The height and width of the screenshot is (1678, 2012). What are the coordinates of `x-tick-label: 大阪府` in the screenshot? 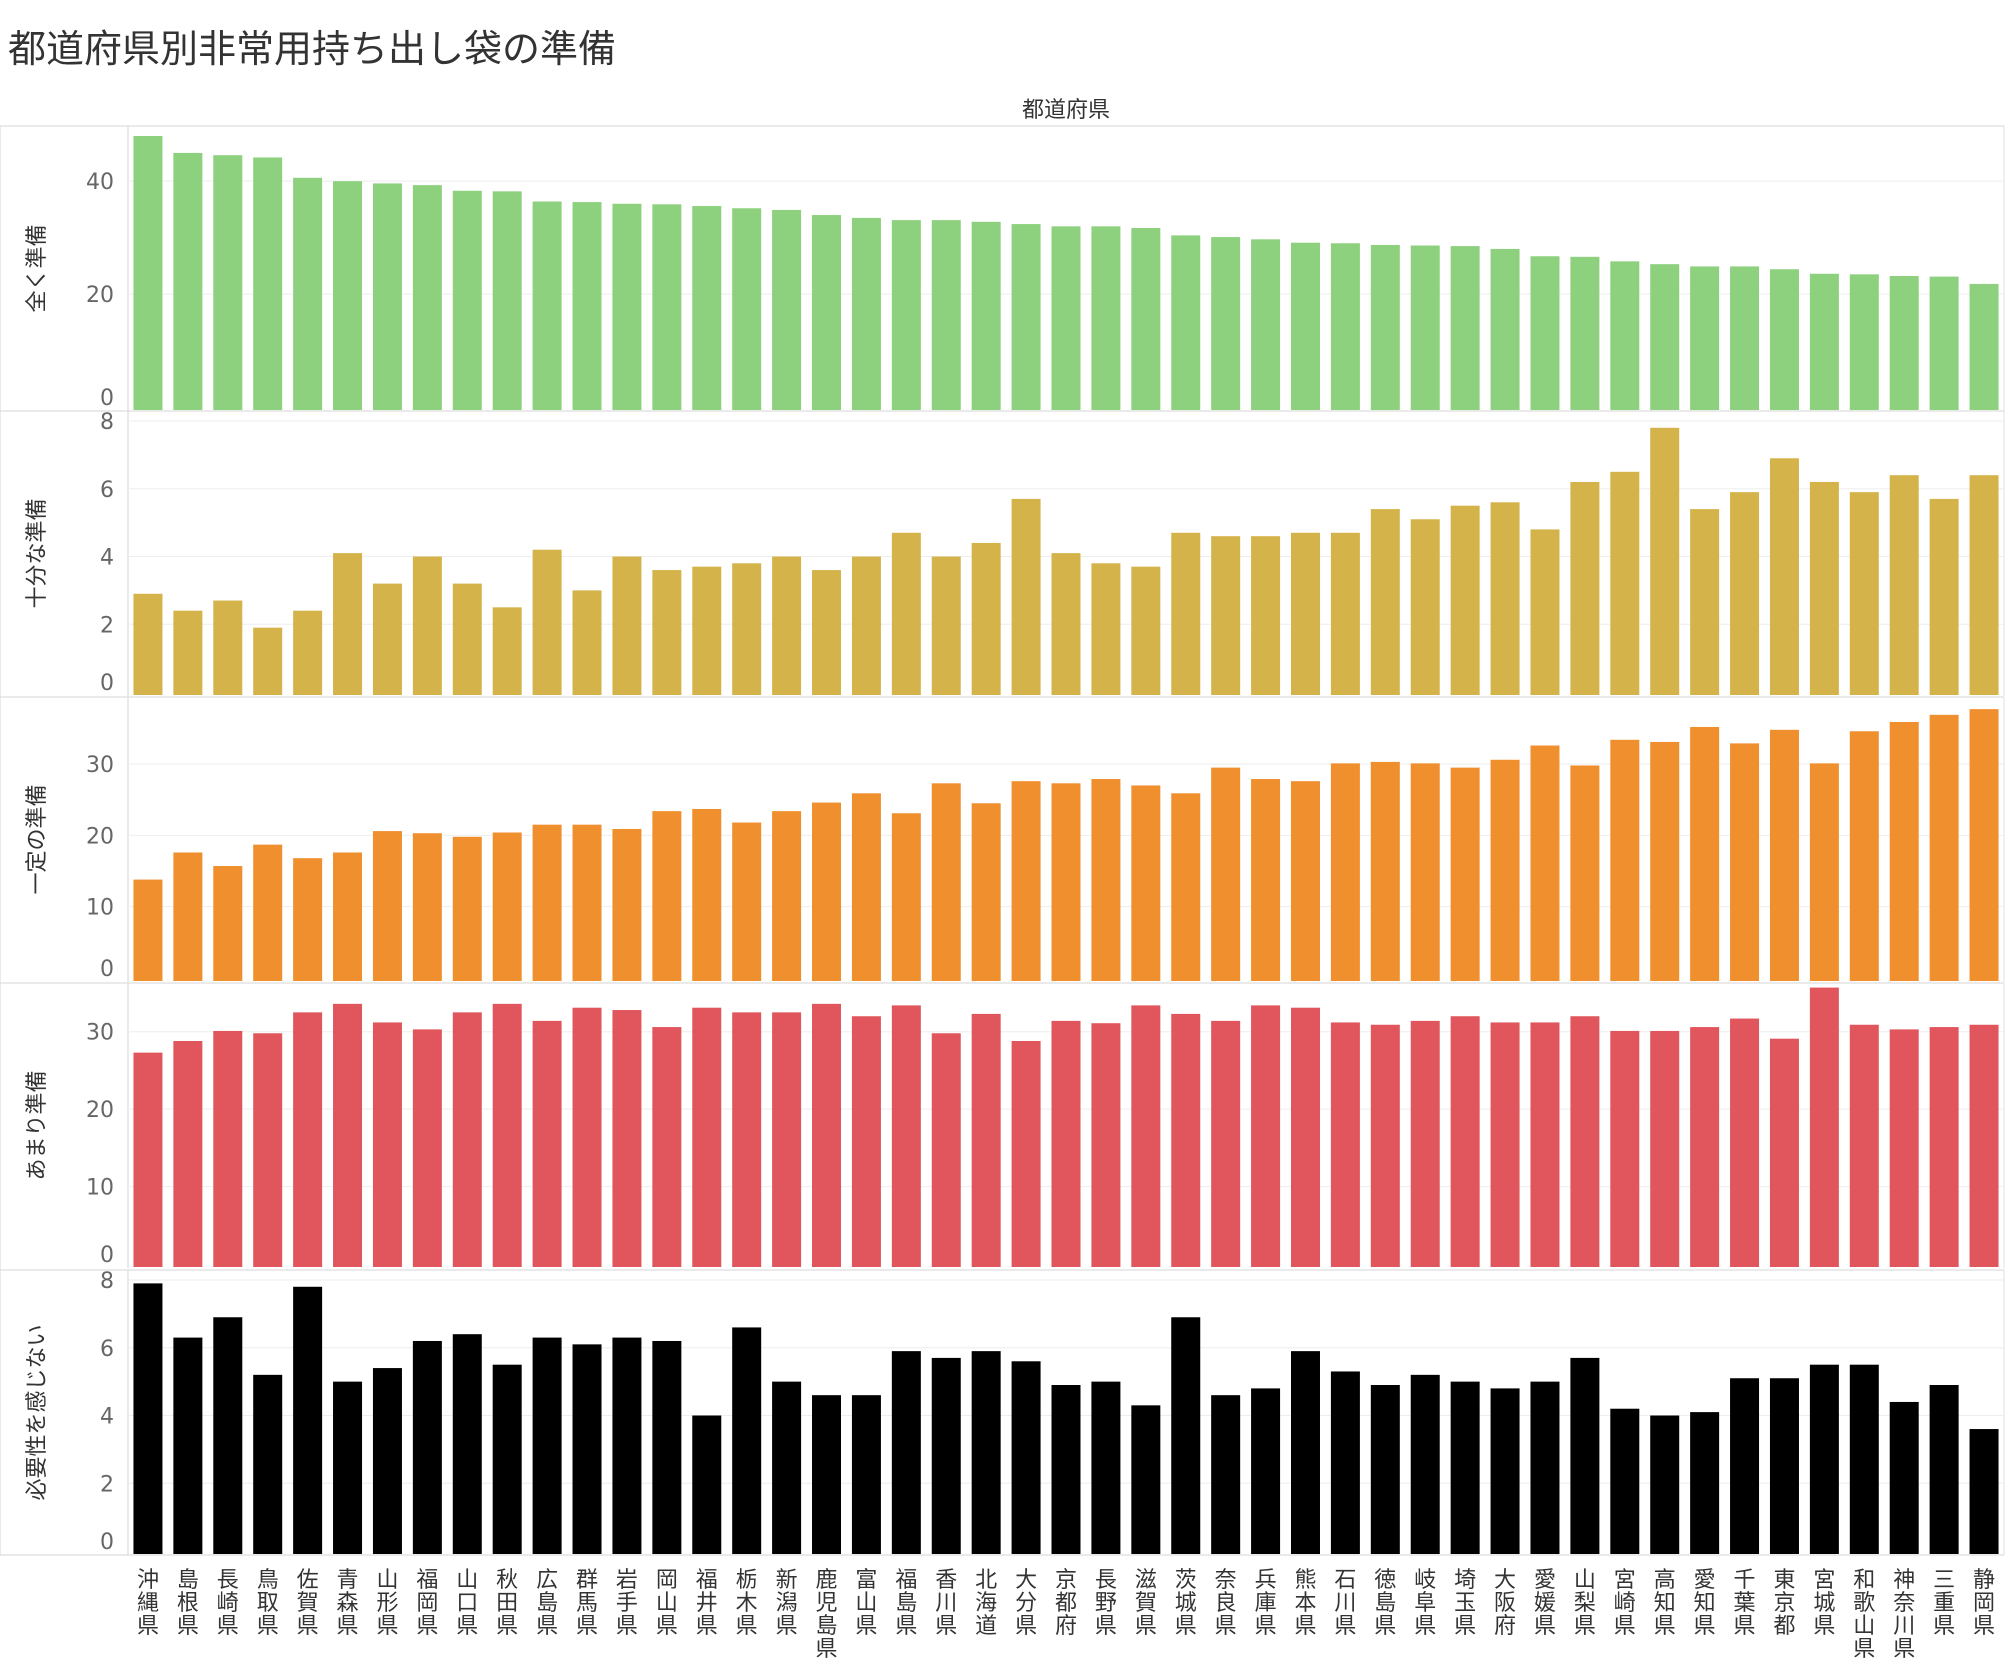 It's located at (1505, 1603).